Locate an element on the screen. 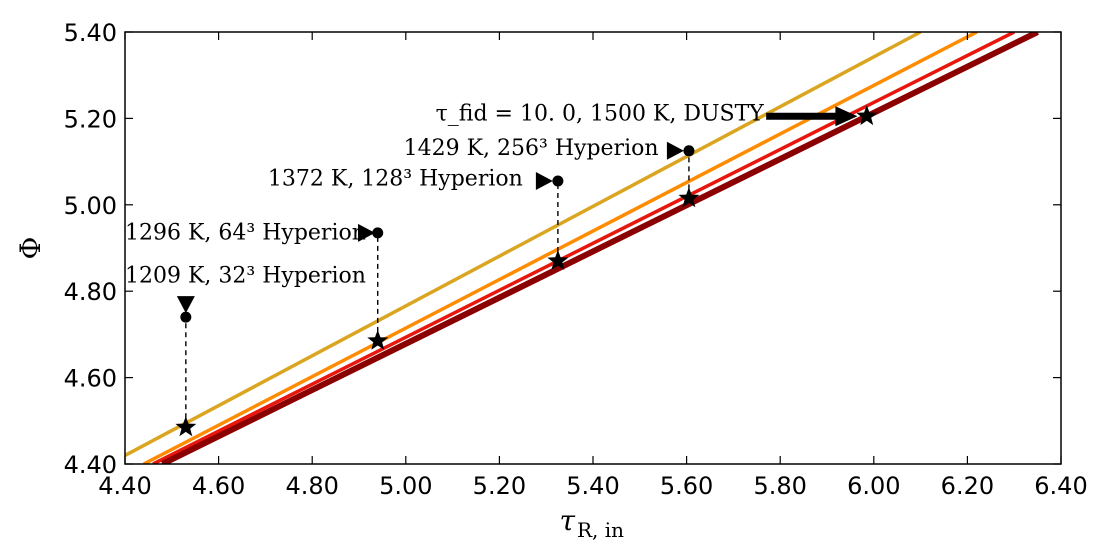 This screenshot has height=555, width=1110. y-tick-label: 5.00 is located at coordinates (90, 206).